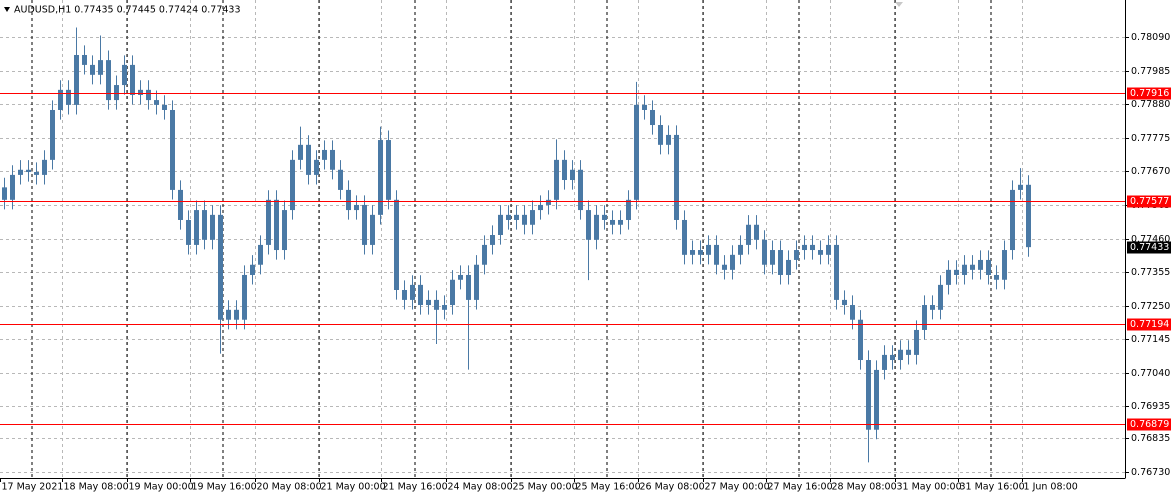 Image resolution: width=1173 pixels, height=501 pixels. Describe the element at coordinates (1149, 424) in the screenshot. I see `level-label: 0.76879` at that location.